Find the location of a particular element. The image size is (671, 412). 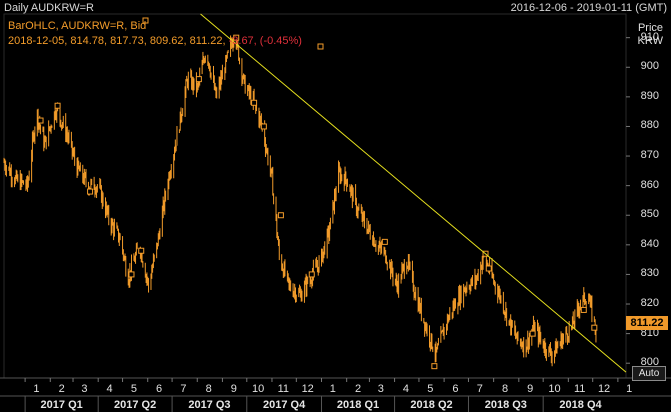

price-label: Price is located at coordinates (650, 28).